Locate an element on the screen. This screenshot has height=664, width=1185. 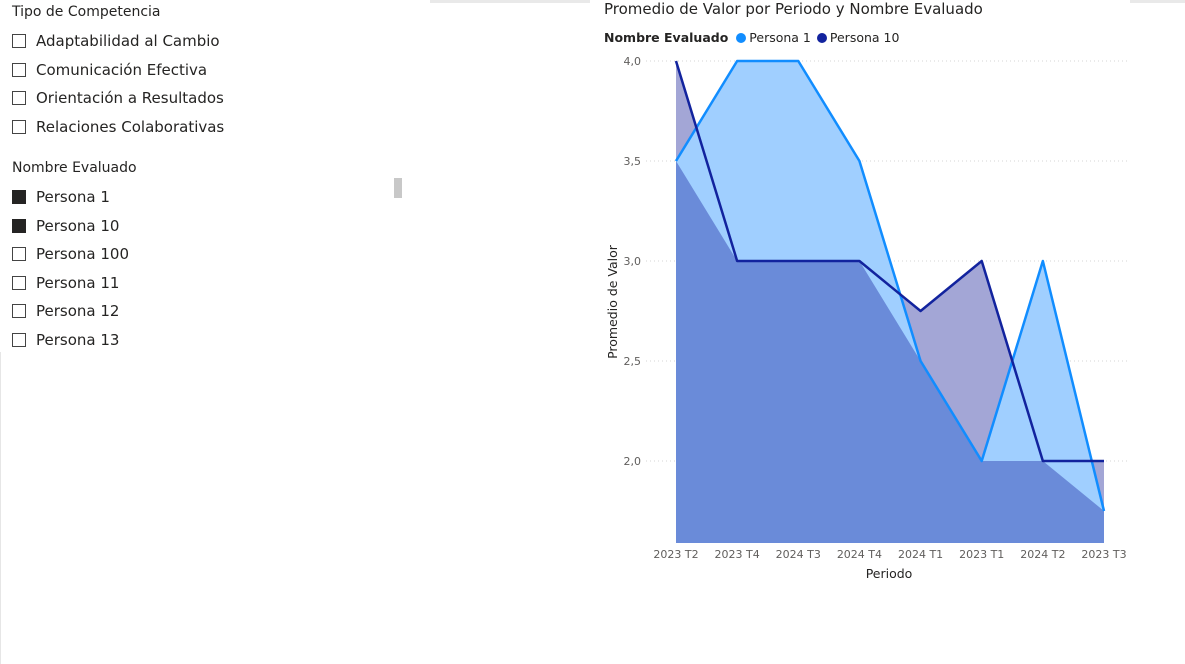
chart-legend: Nombre Evaluado Persona 1 Persona 10 is located at coordinates (754, 37).